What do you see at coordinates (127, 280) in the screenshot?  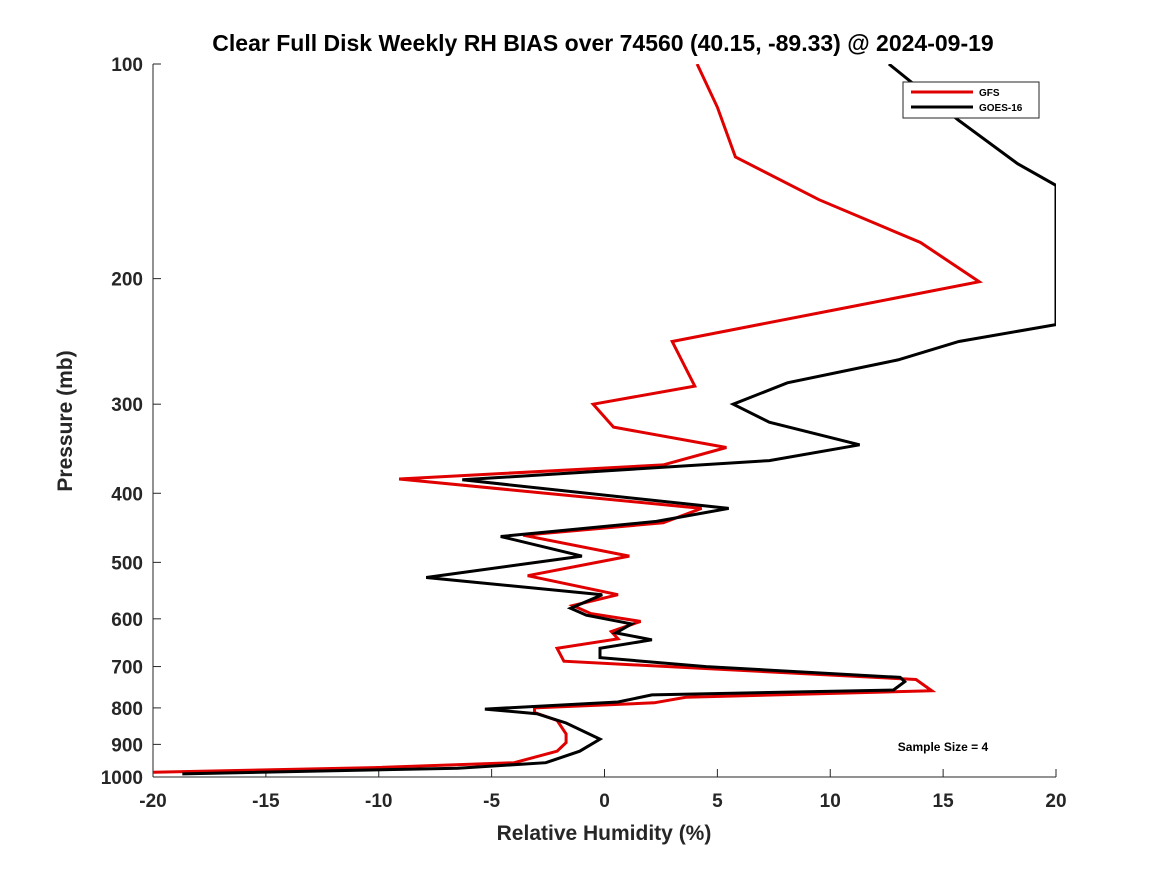 I see `y-tick-label: 200` at bounding box center [127, 280].